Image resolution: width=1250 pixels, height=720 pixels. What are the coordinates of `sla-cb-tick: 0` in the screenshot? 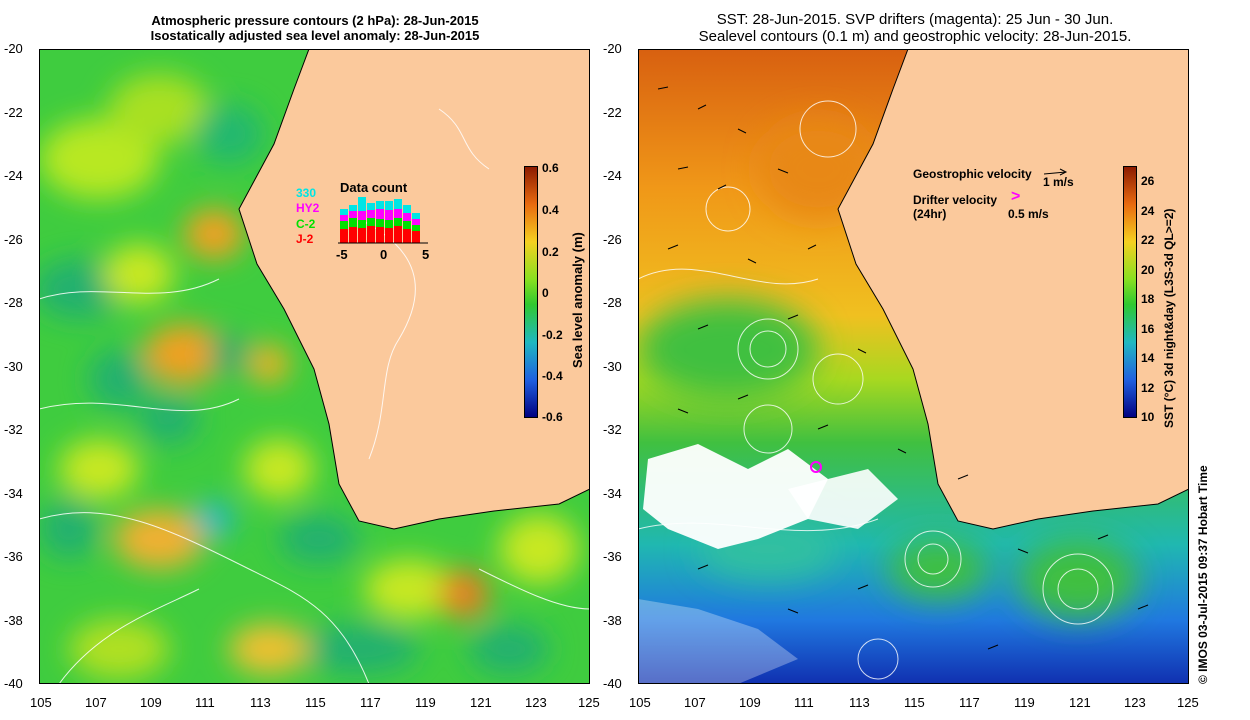 It's located at (545, 293).